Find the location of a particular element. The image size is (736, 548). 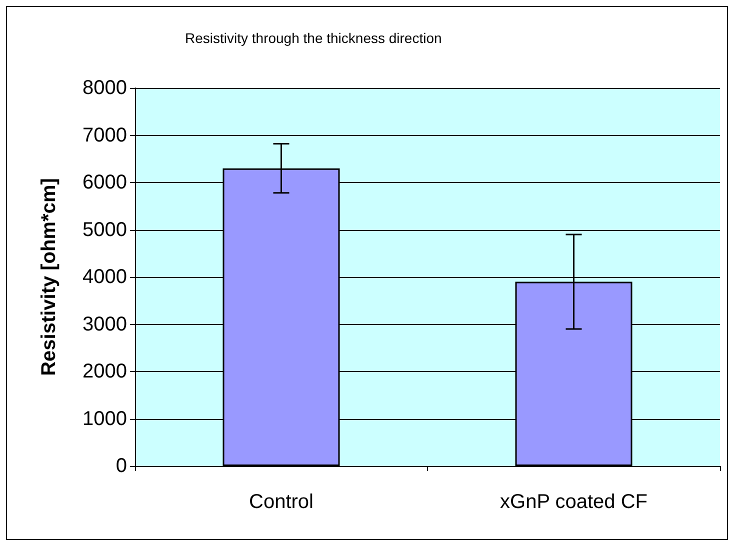

y-tick-label: 4000 is located at coordinates (104, 277).